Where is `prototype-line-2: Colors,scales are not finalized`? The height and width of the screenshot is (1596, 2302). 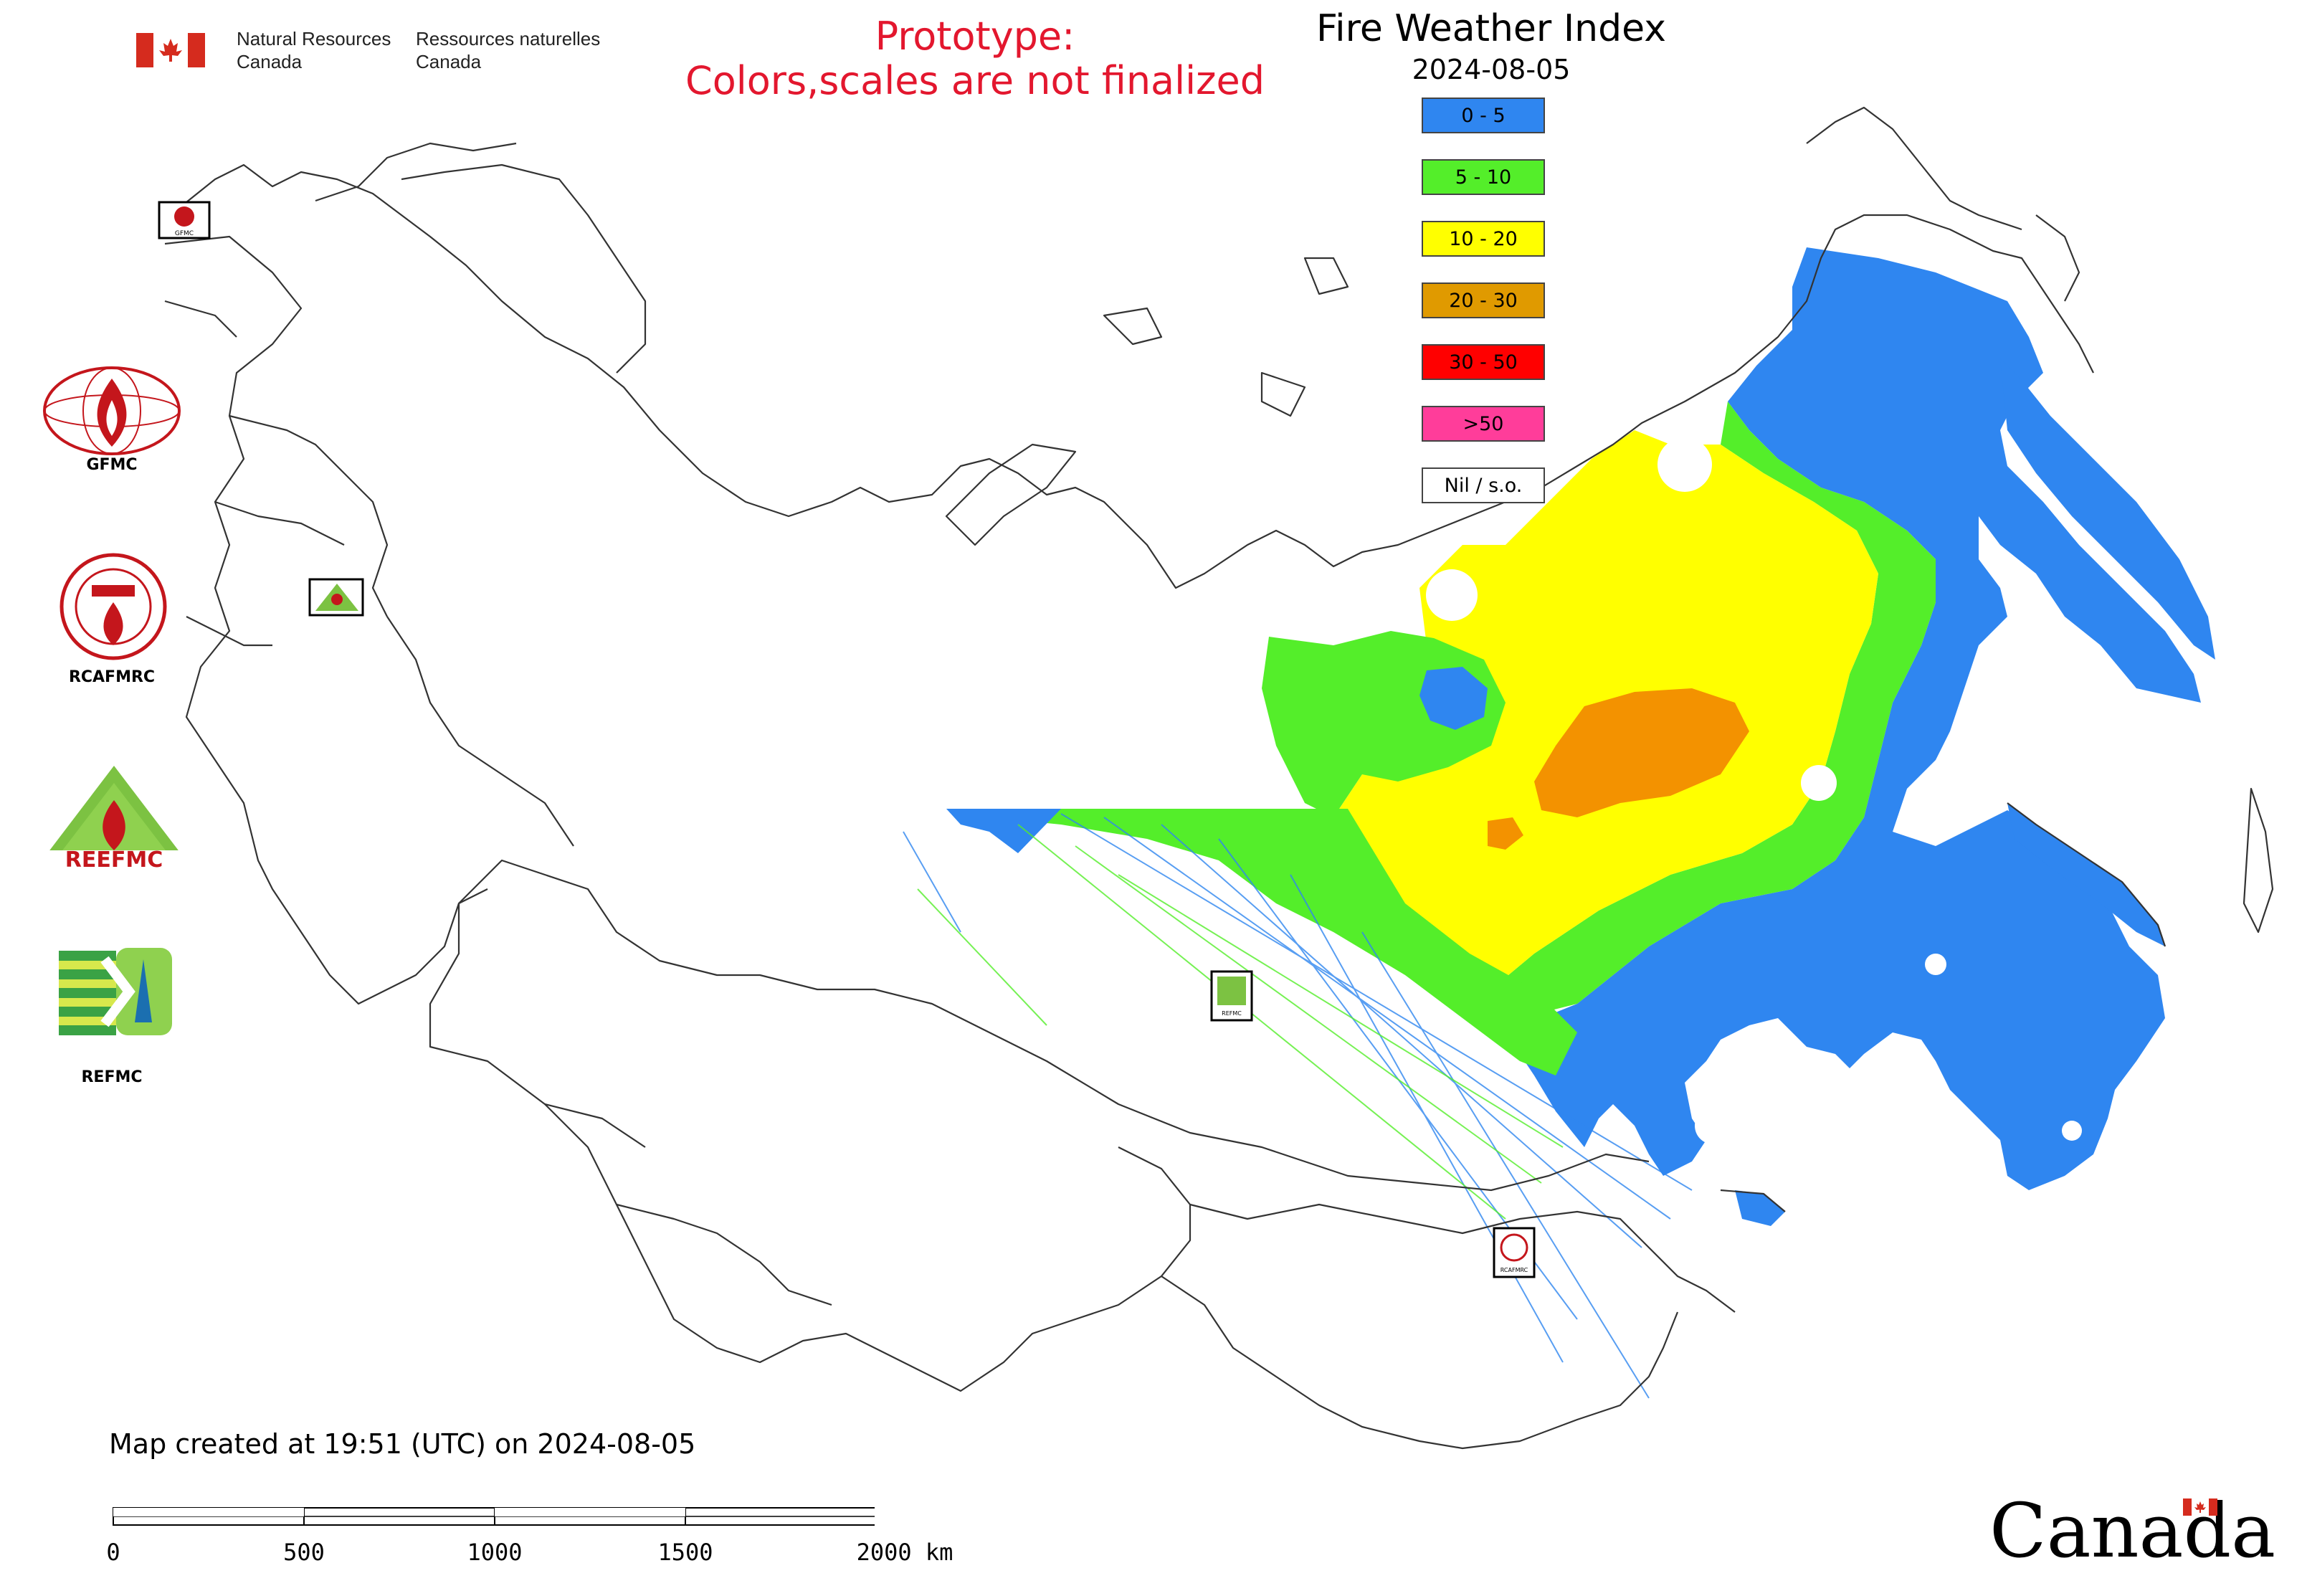
prototype-line-2: Colors,scales are not finalized is located at coordinates (975, 80).